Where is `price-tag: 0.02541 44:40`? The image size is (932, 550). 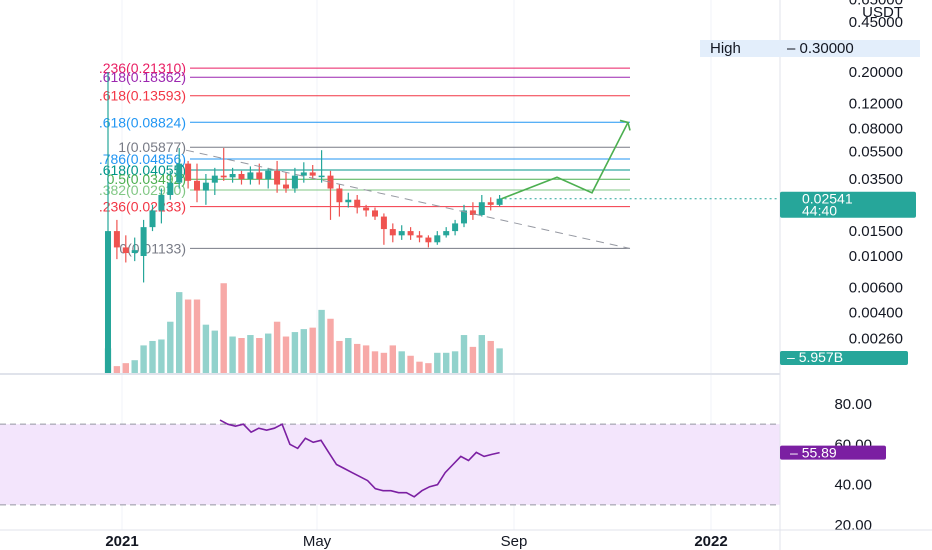 price-tag: 0.02541 44:40 is located at coordinates (848, 205).